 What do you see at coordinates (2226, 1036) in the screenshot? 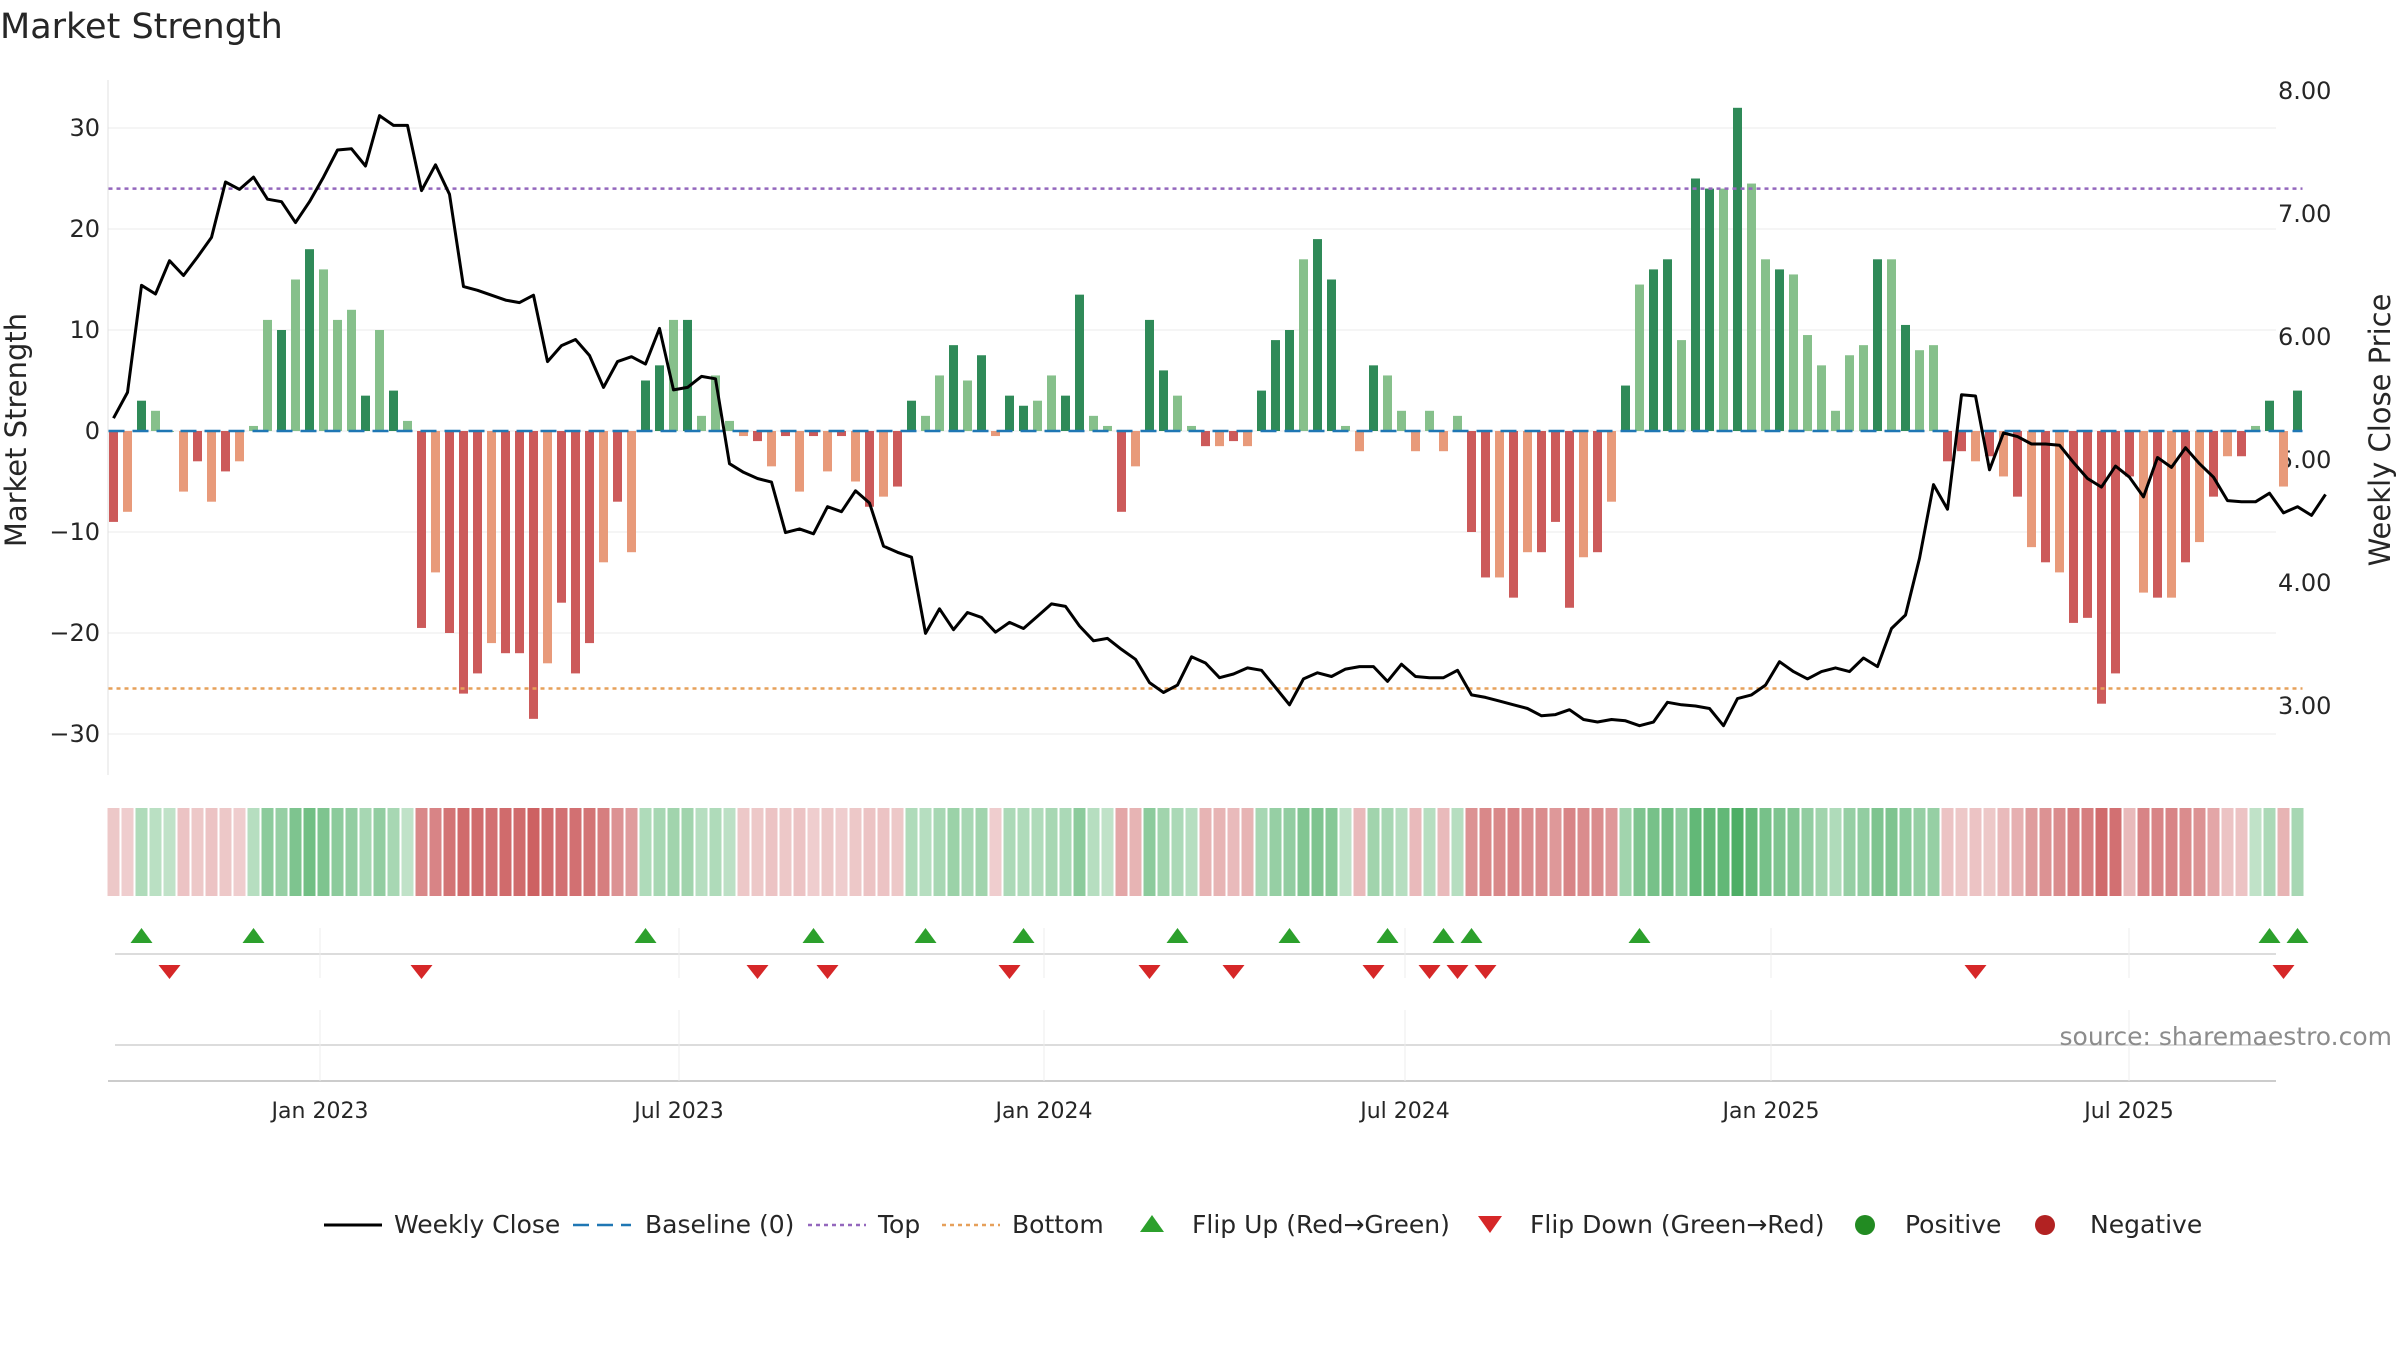
I see `source-credit: source: sharemaestro.com` at bounding box center [2226, 1036].